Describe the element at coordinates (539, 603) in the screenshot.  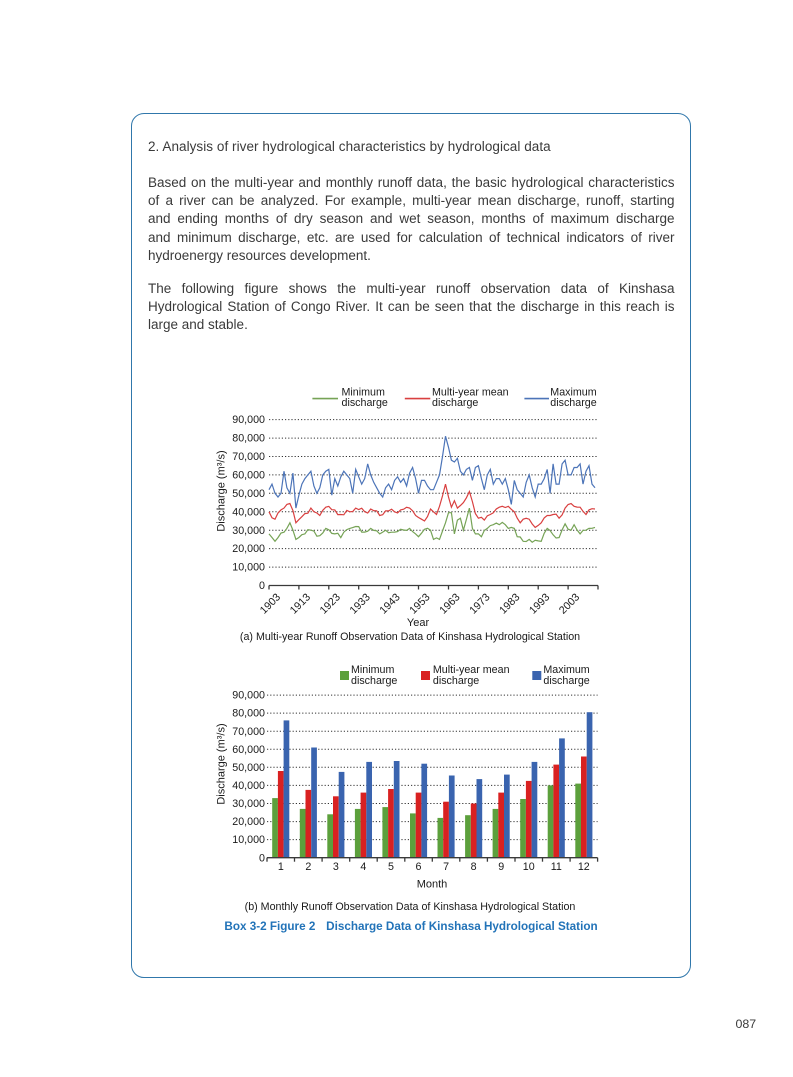
I see `svg-text: 1993` at that location.